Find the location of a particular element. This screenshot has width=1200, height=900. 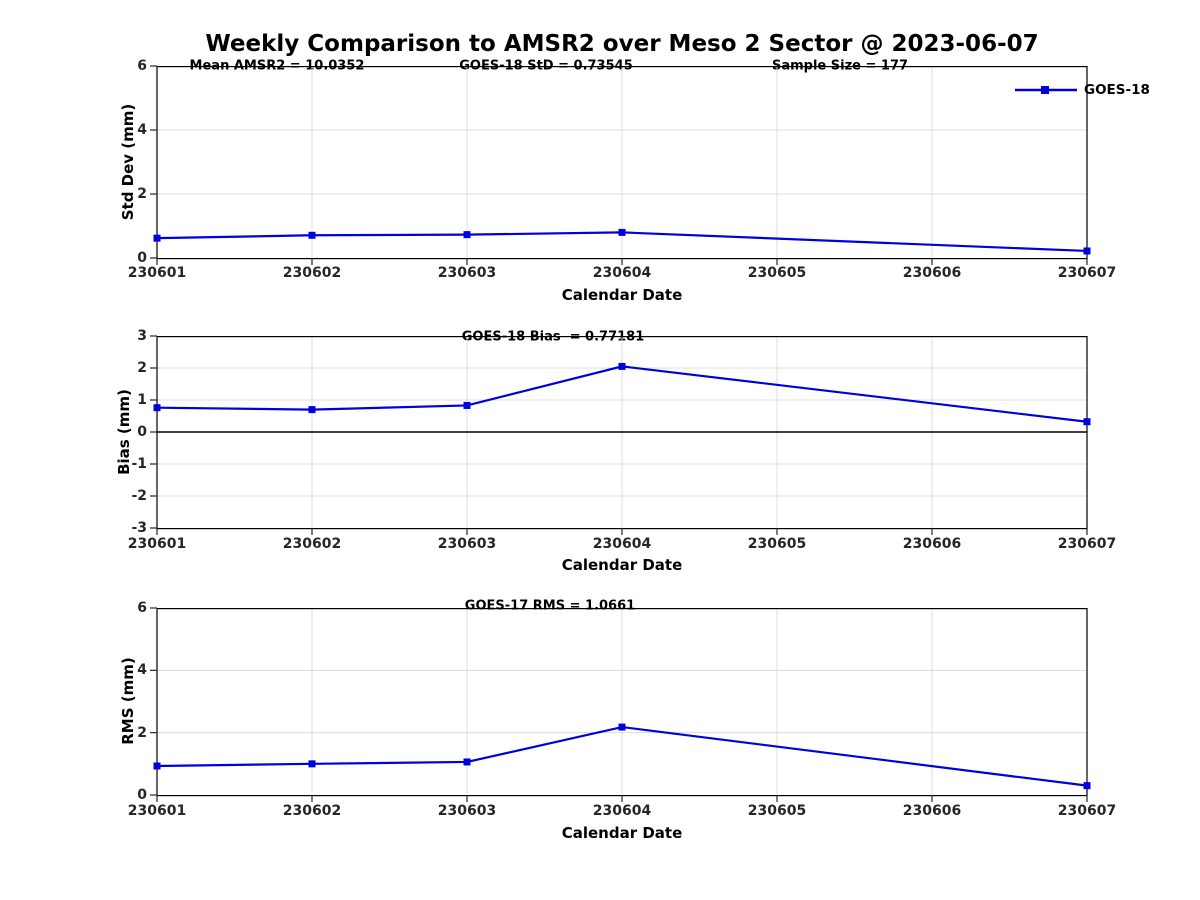

y-tick-label: -1 is located at coordinates (139, 464).